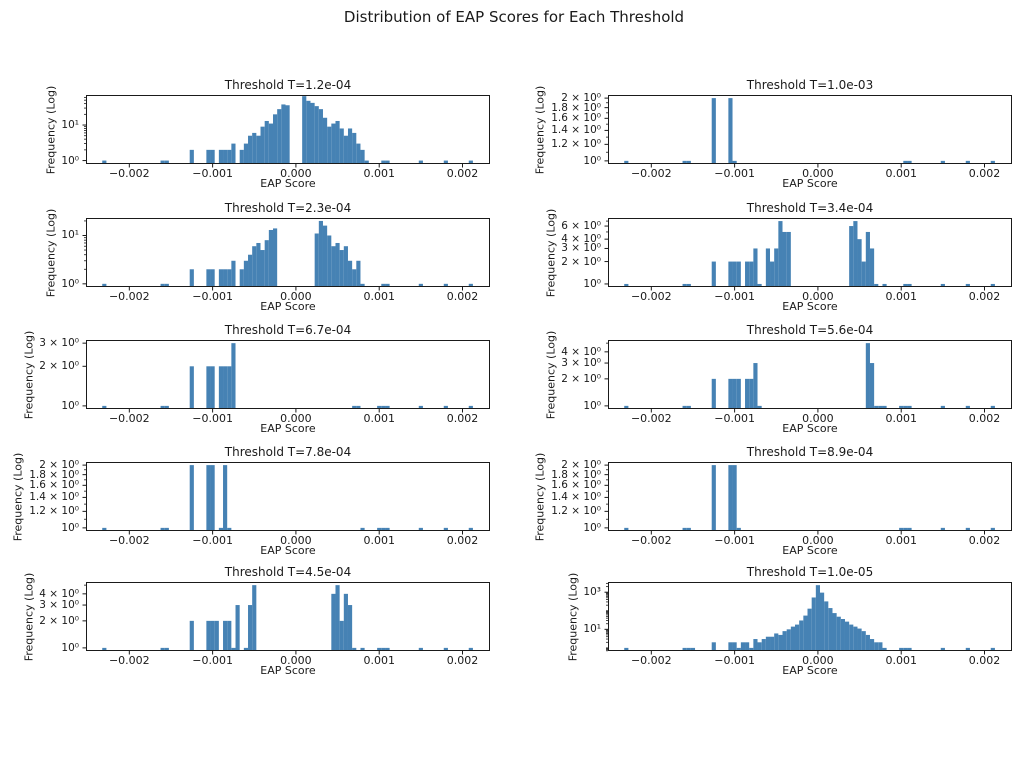 Image resolution: width=1028 pixels, height=782 pixels. What do you see at coordinates (288, 330) in the screenshot?
I see `subplot-title: Threshold T=6.7e-04` at bounding box center [288, 330].